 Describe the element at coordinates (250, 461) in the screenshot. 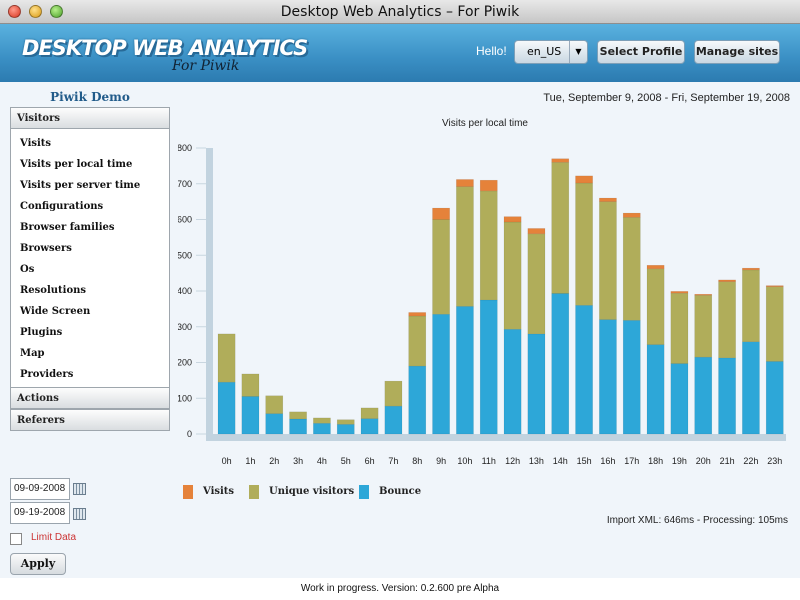

I see `x-tick-label: 1h` at that location.